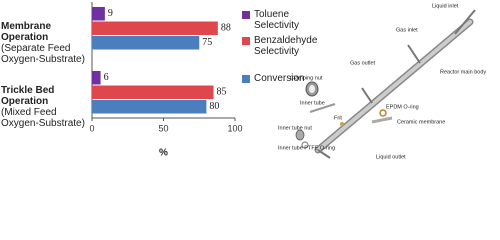 Image resolution: width=500 pixels, height=240 pixels. What do you see at coordinates (286, 46) in the screenshot?
I see `legend-label: Benzaldehyde Selectivity` at bounding box center [286, 46].